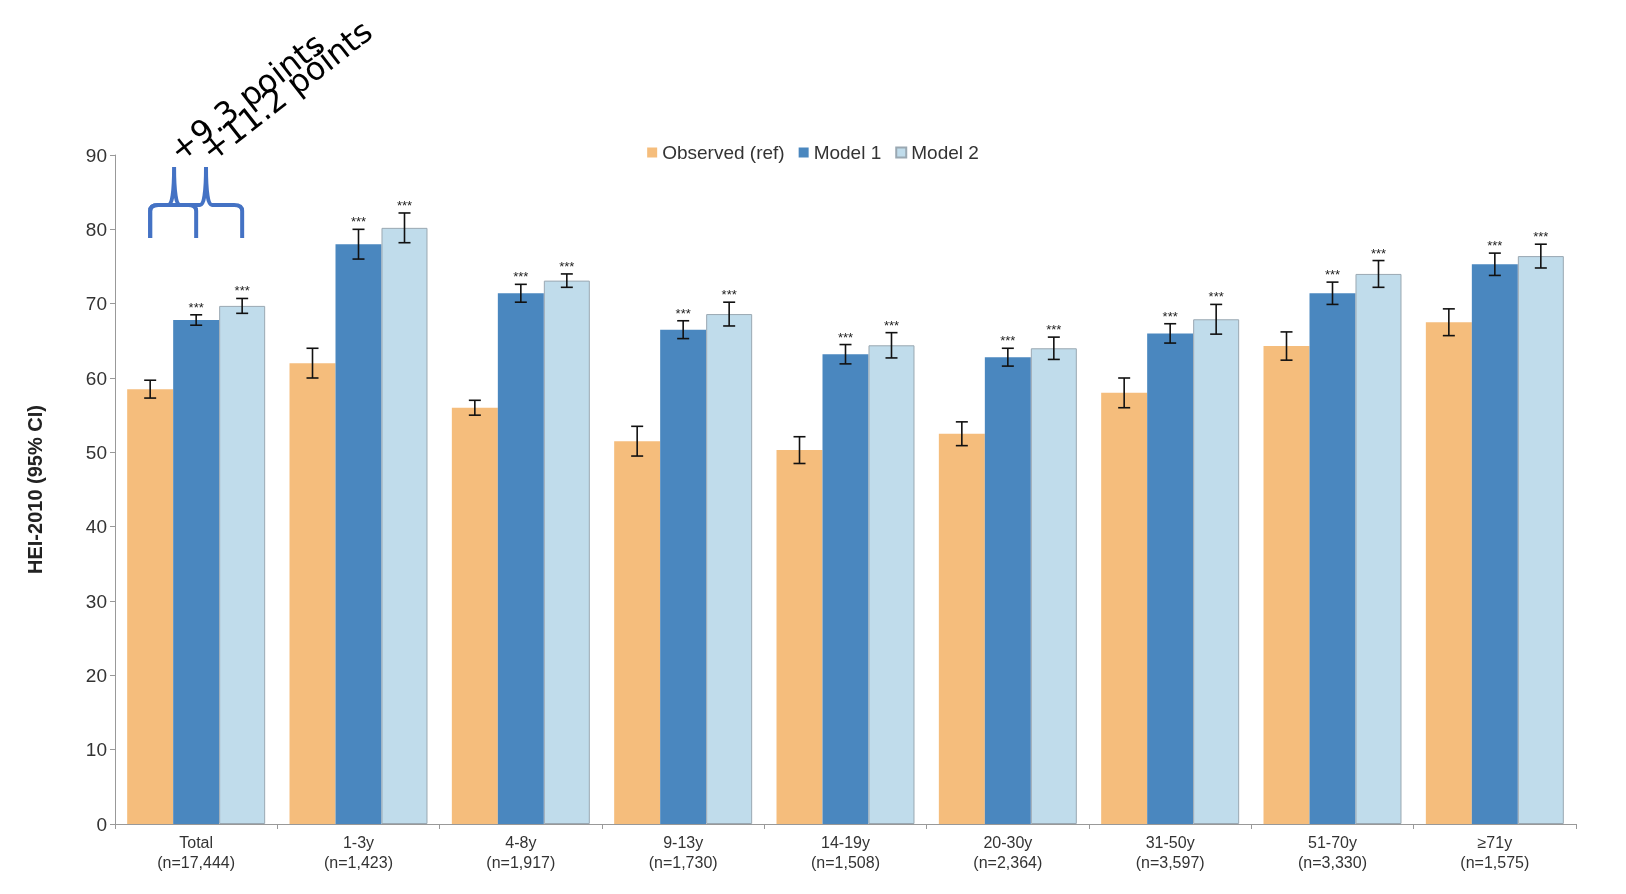 This screenshot has width=1626, height=894. I want to click on legend-label: Model 1, so click(847, 152).